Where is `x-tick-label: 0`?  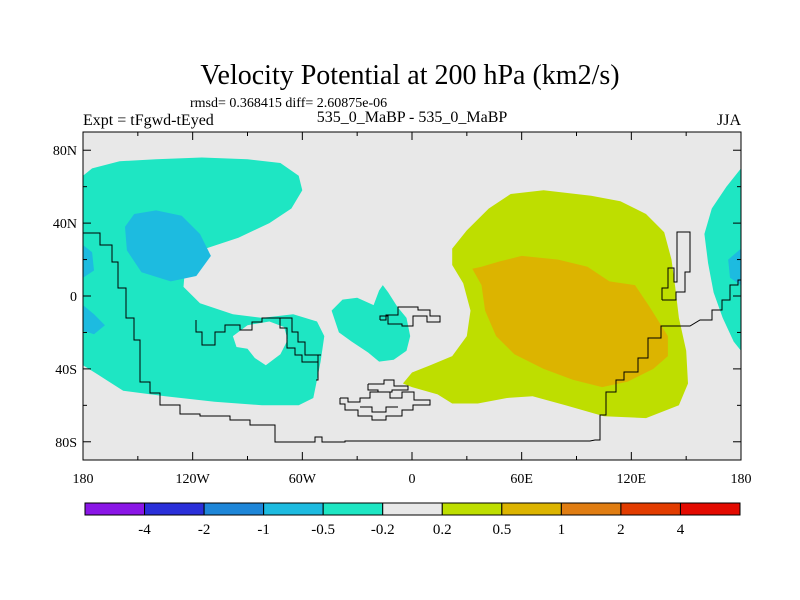 x-tick-label: 0 is located at coordinates (412, 479).